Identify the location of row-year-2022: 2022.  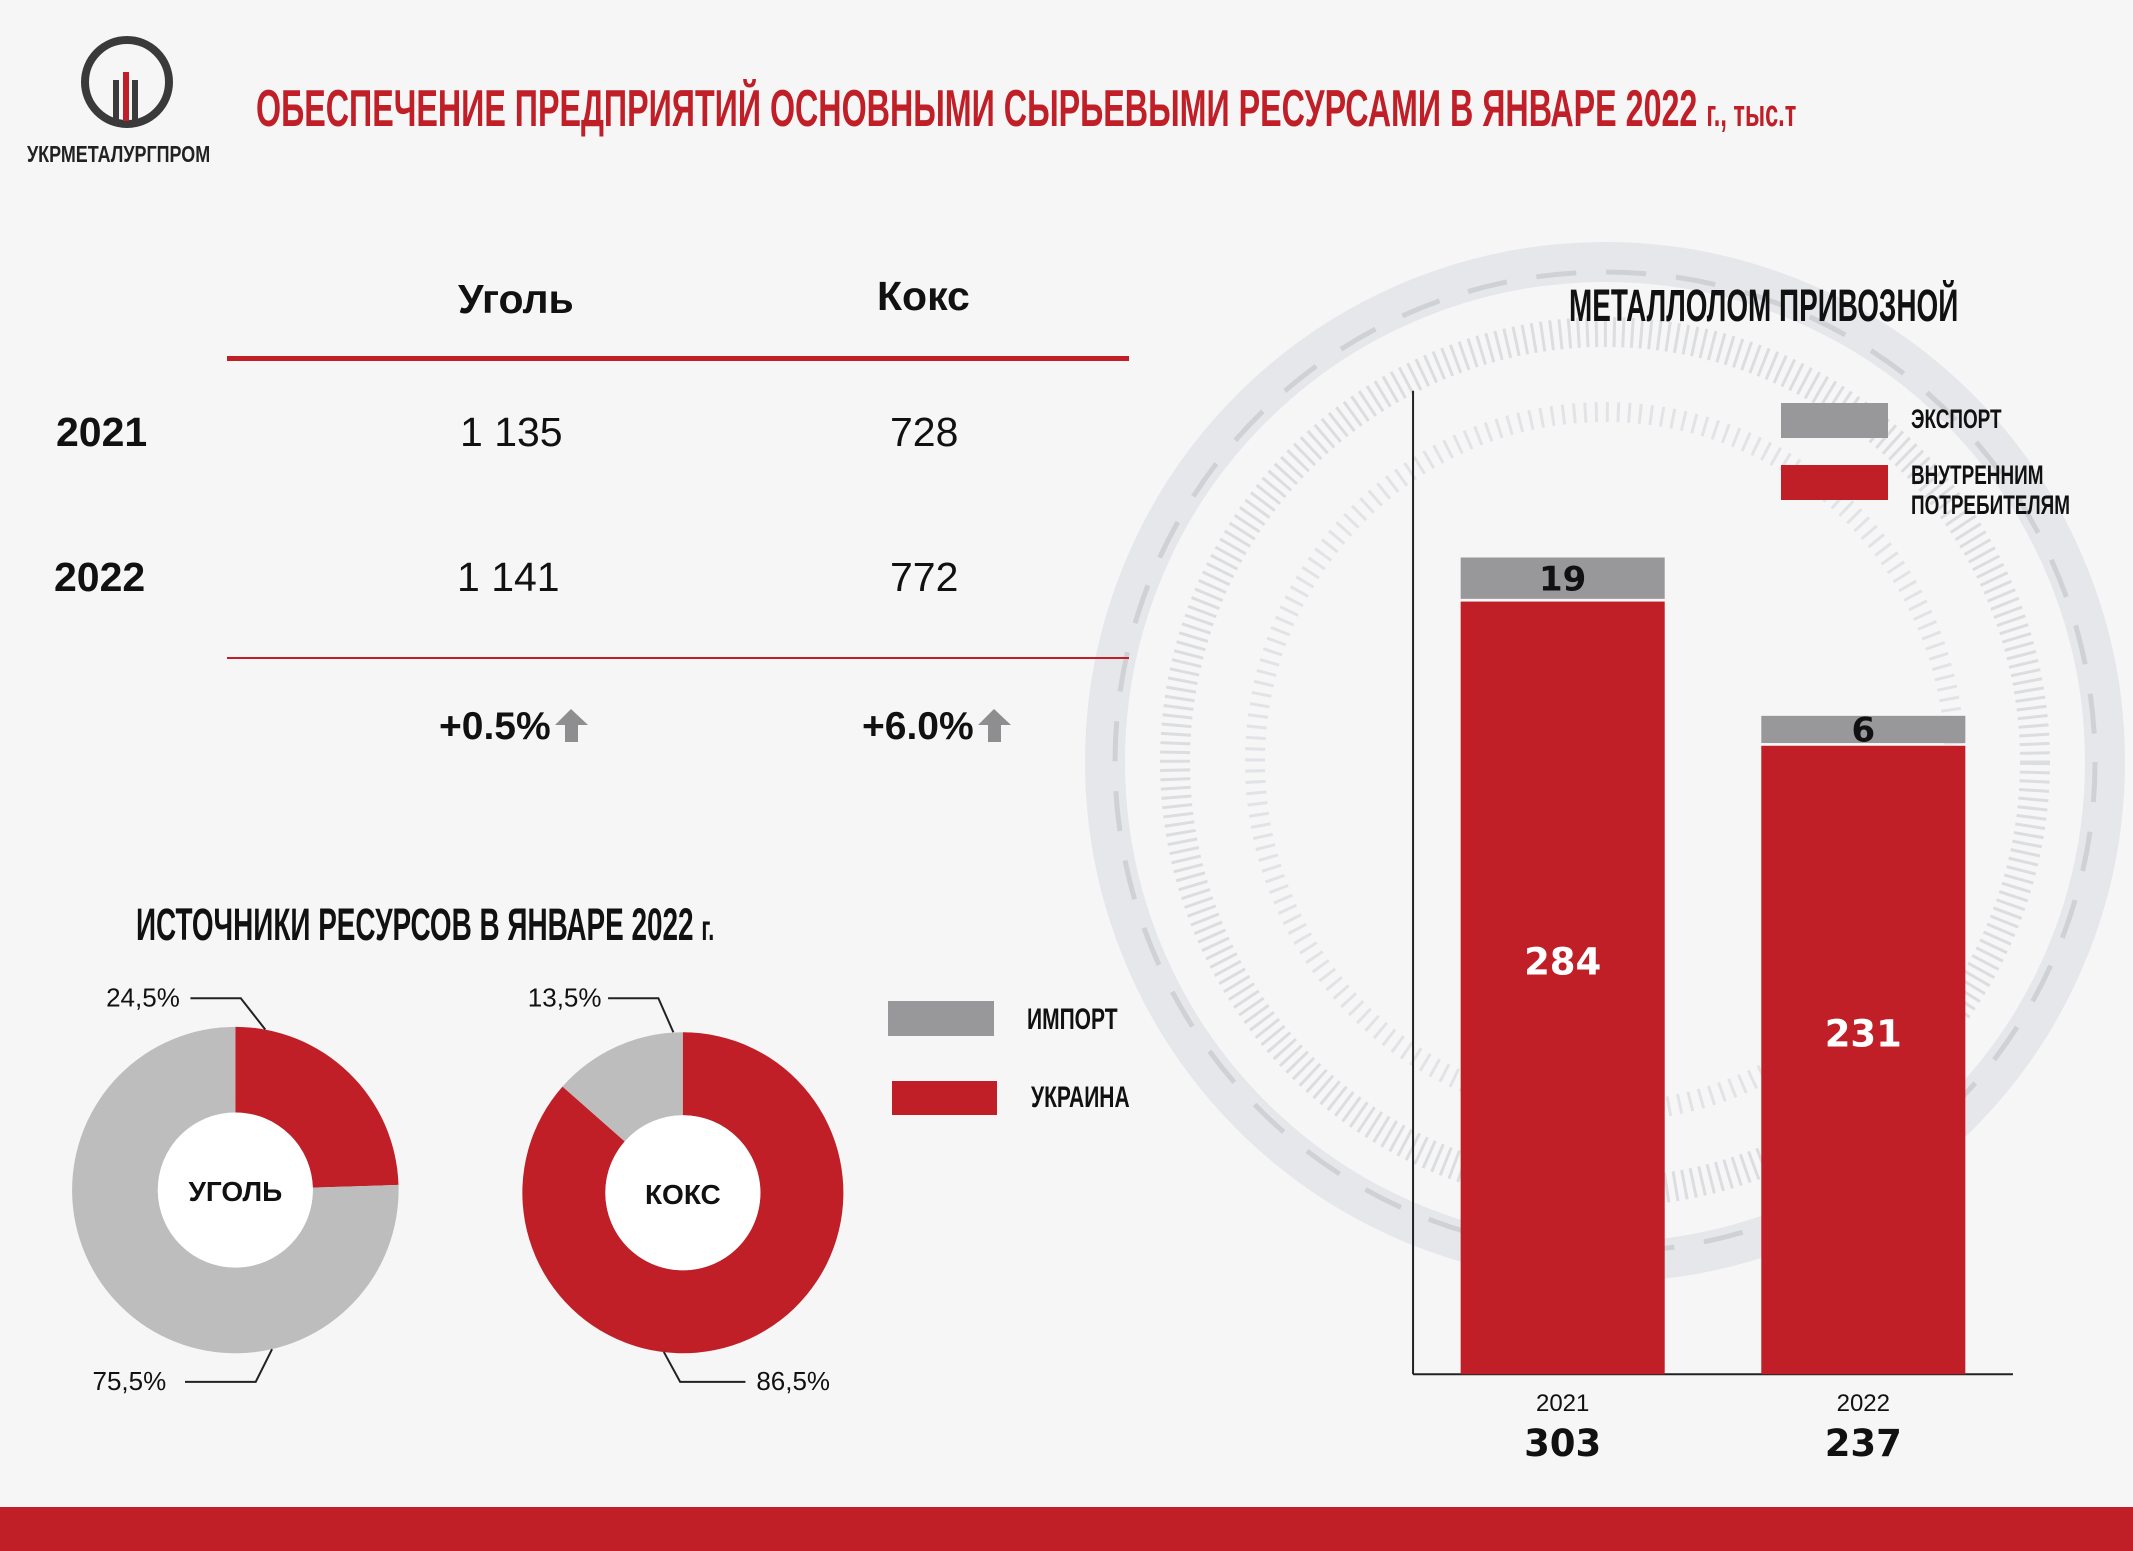
(100, 577).